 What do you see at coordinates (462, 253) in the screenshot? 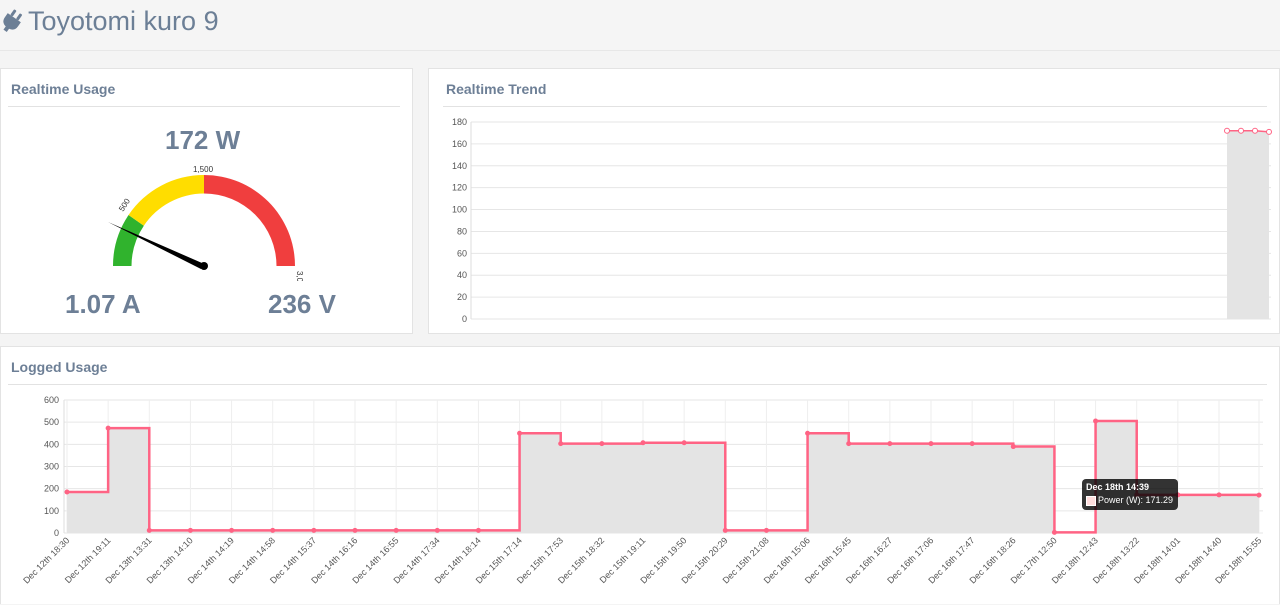
I see `y-tick-label: 60` at bounding box center [462, 253].